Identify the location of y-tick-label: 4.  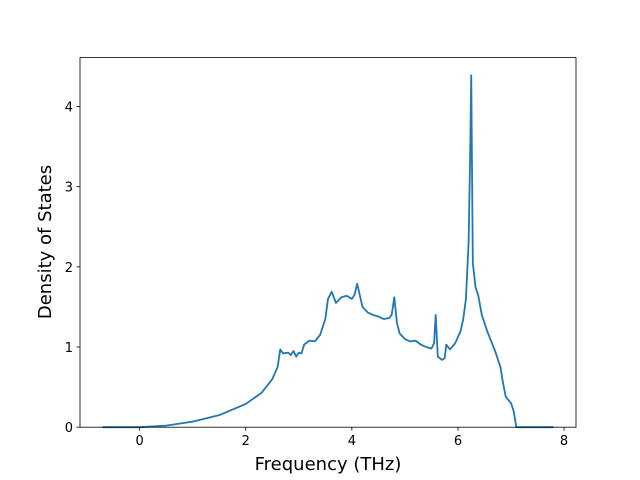
(69, 108).